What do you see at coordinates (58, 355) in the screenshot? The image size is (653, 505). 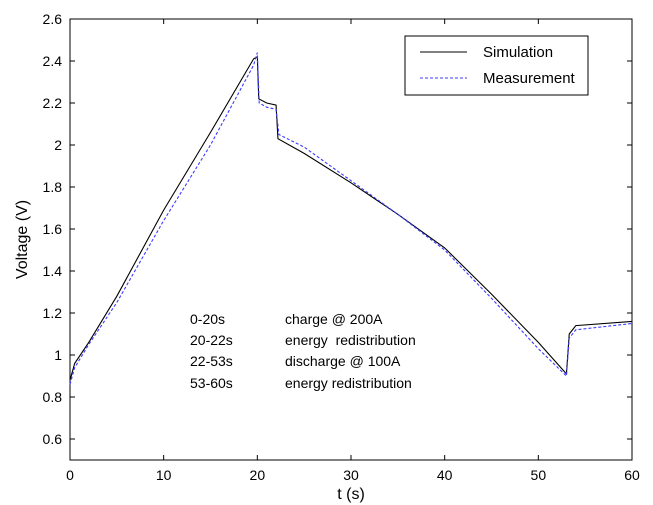 I see `y-tick-label: 1` at bounding box center [58, 355].